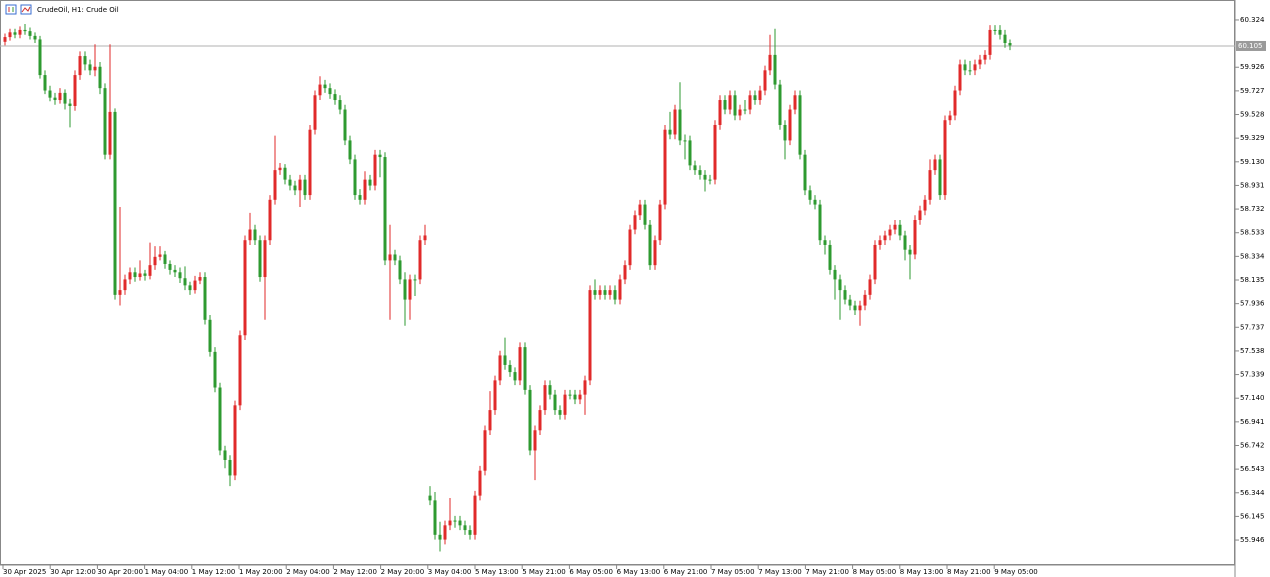 This screenshot has width=1270, height=577. I want to click on chart-title: CrudeOil, H1: Crude Oil, so click(78, 10).